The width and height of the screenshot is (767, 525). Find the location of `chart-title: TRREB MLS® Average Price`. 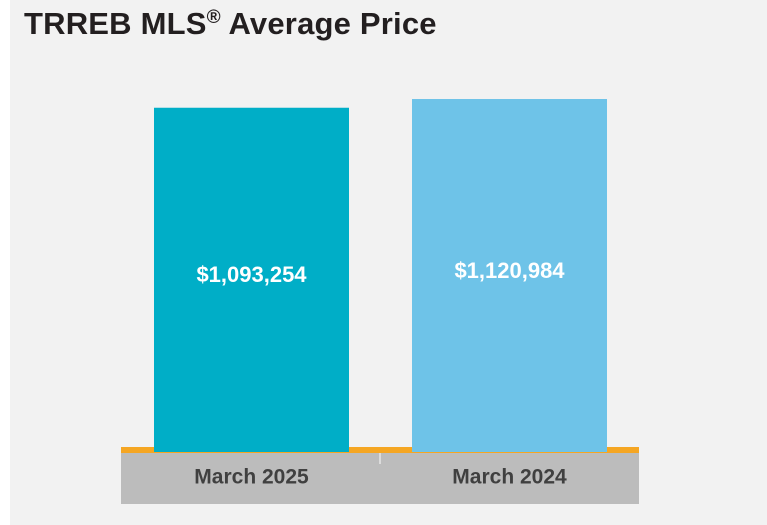

chart-title: TRREB MLS® Average Price is located at coordinates (230, 24).